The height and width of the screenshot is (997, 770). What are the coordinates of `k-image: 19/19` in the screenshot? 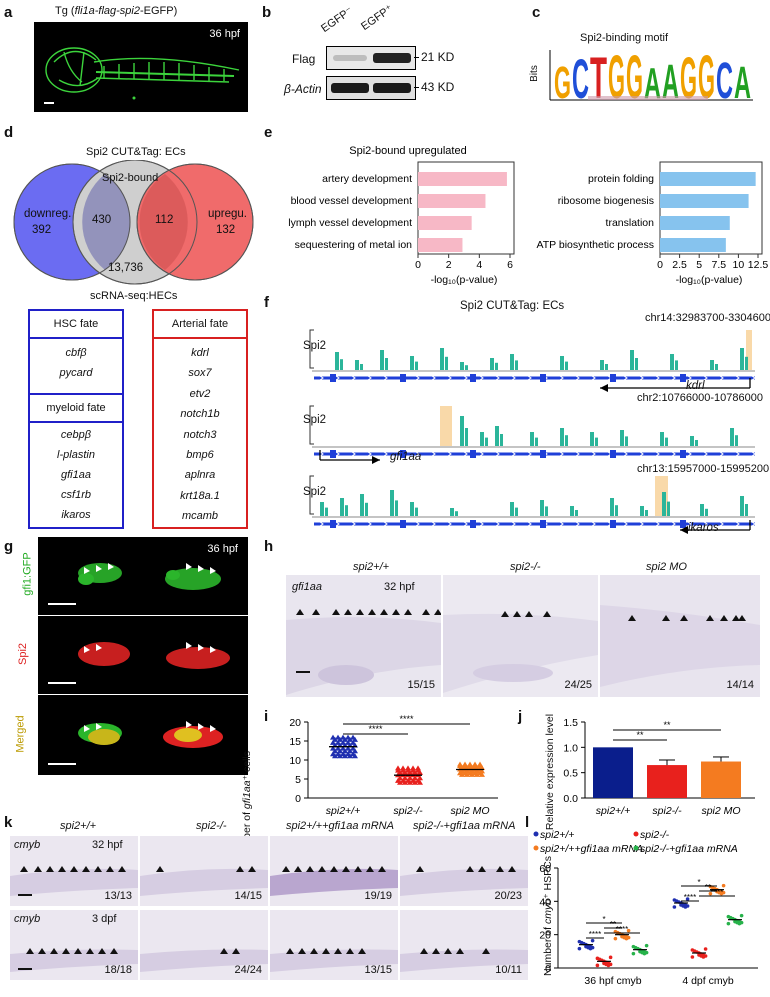 It's located at (334, 871).